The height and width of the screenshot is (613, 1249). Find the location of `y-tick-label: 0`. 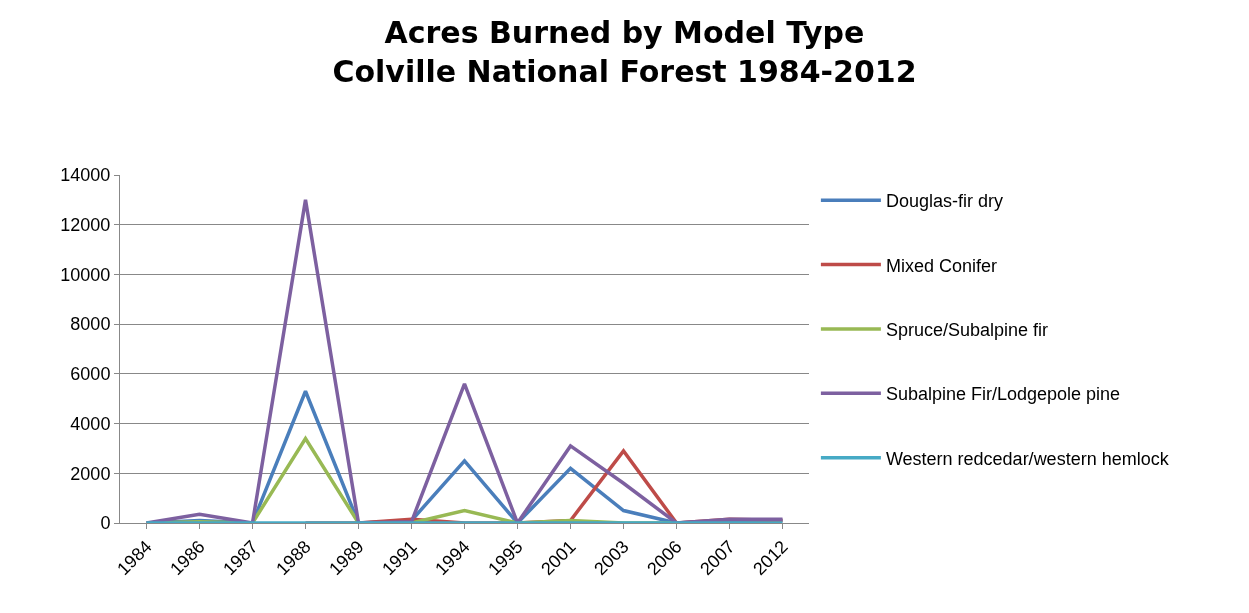

y-tick-label: 0 is located at coordinates (105, 523).